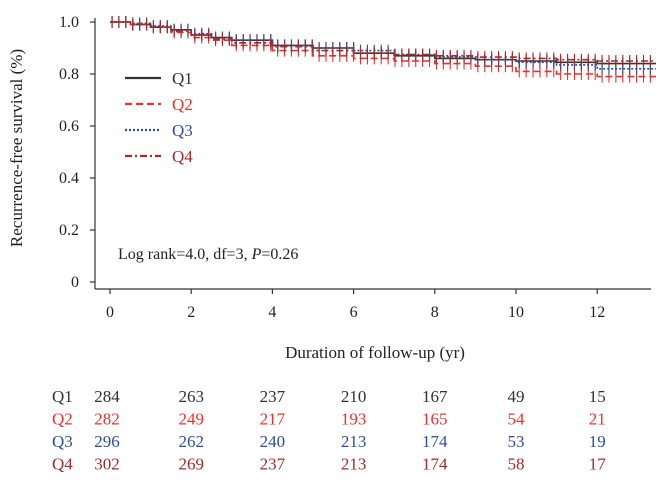 Image resolution: width=656 pixels, height=485 pixels. I want to click on risk-count: 210, so click(354, 396).